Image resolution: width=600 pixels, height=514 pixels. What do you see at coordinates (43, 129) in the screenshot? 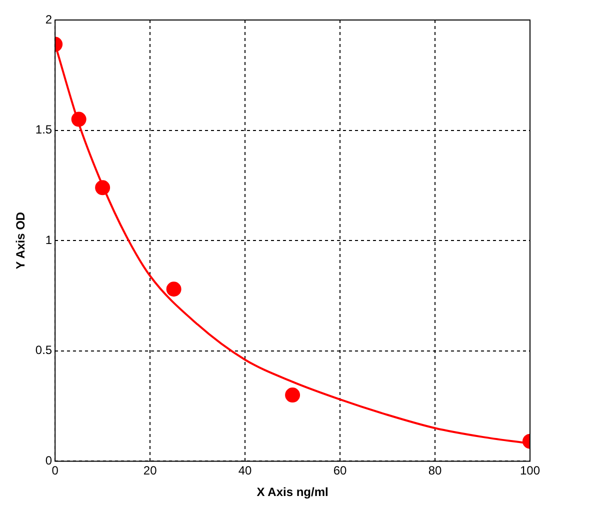
I see `y-tick-label: 1.5` at bounding box center [43, 129].